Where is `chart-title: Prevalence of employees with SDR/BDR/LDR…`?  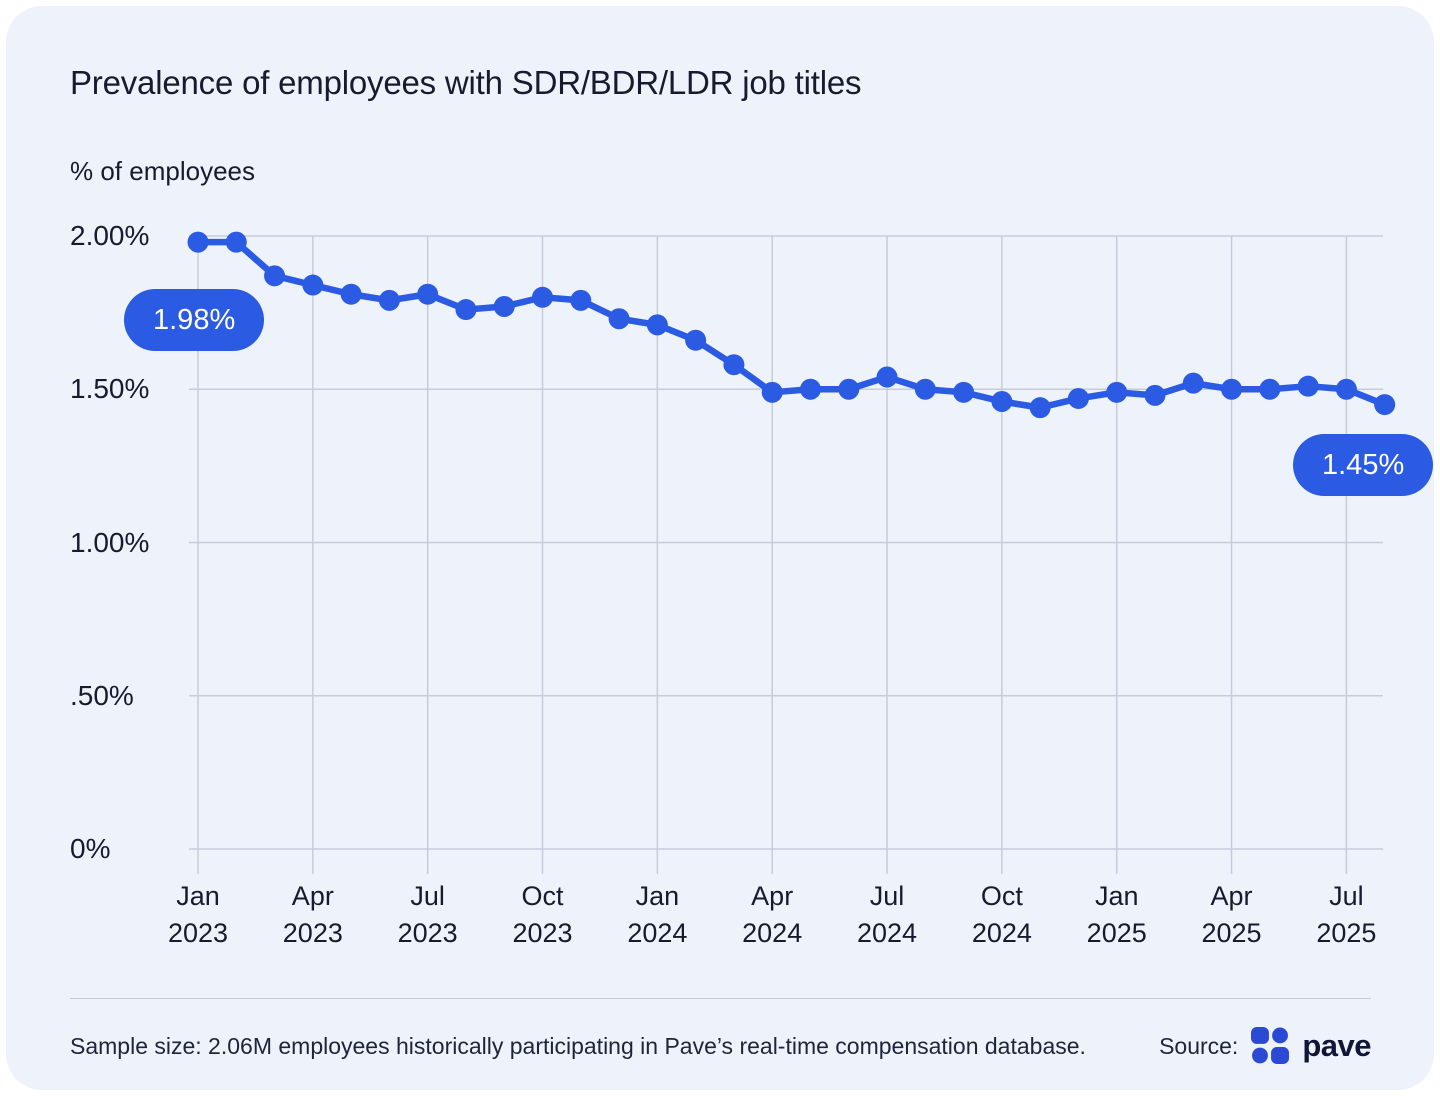 chart-title: Prevalence of employees with SDR/BDR/LDR… is located at coordinates (466, 82).